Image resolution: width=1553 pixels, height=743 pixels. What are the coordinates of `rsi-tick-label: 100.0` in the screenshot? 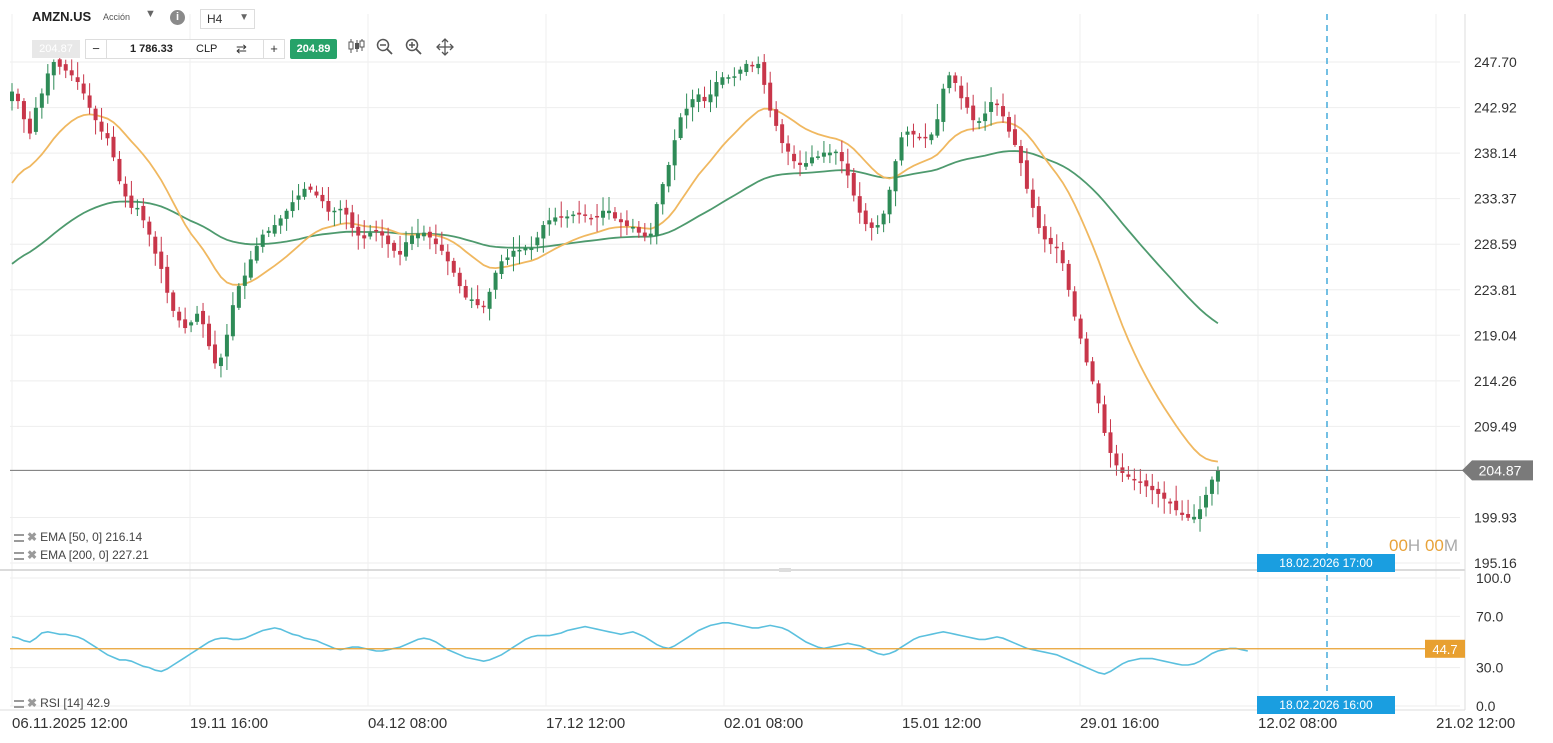 It's located at (1493, 578).